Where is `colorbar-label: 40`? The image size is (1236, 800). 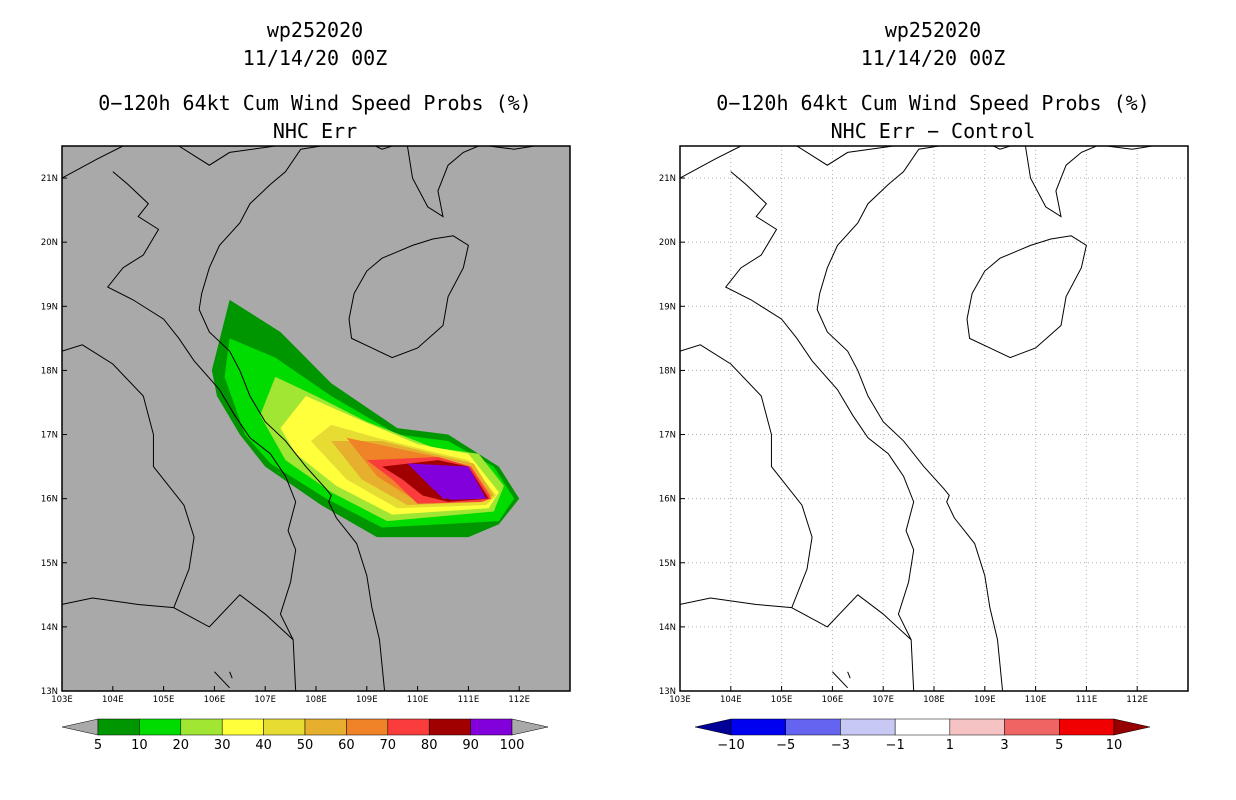
colorbar-label: 40 is located at coordinates (263, 745).